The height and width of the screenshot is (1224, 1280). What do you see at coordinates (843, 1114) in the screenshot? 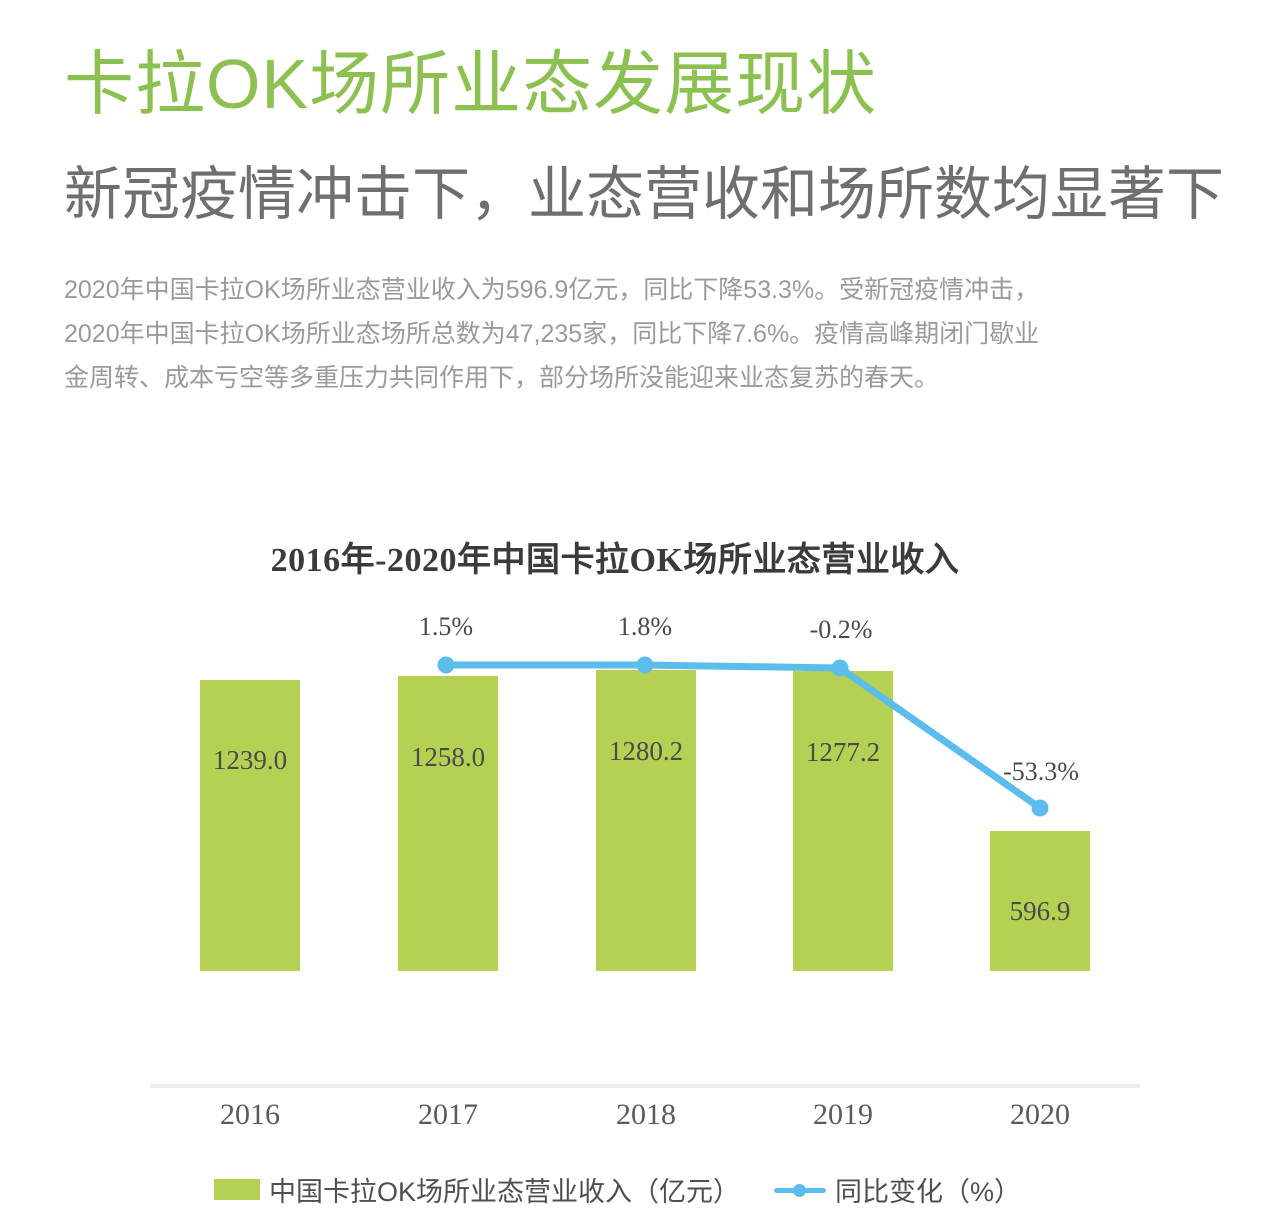
I see `x-label-2019: 2019` at bounding box center [843, 1114].